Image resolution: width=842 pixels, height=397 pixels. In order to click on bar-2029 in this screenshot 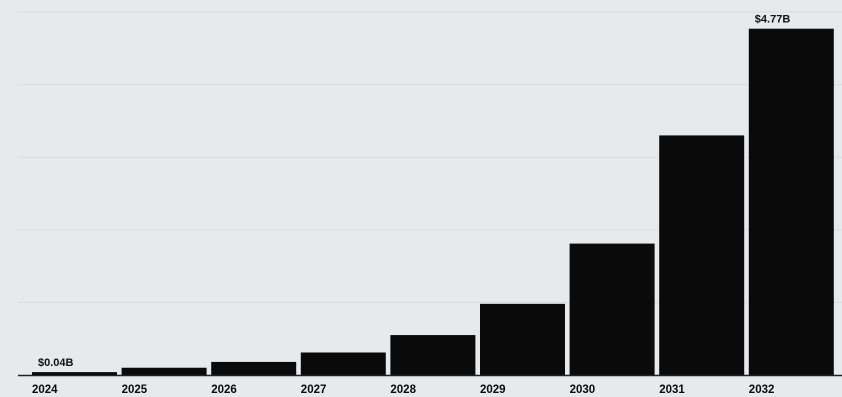, I will do `click(522, 339)`.